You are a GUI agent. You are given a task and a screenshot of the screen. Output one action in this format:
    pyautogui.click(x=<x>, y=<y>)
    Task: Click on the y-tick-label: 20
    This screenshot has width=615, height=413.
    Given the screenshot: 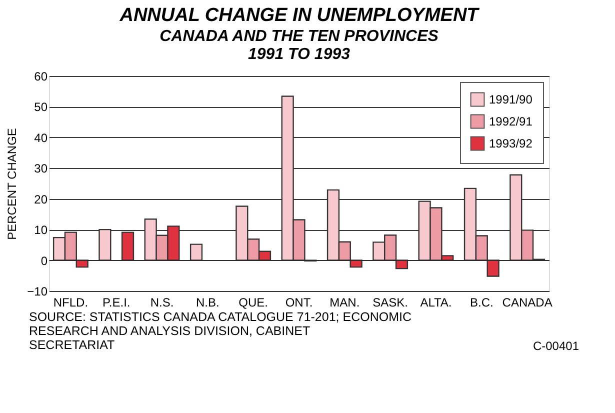 What is the action you would take?
    pyautogui.click(x=41, y=199)
    